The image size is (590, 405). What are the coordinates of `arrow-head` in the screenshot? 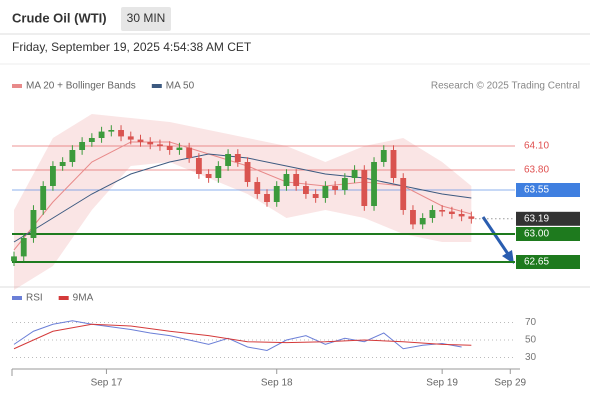 It's located at (508, 257).